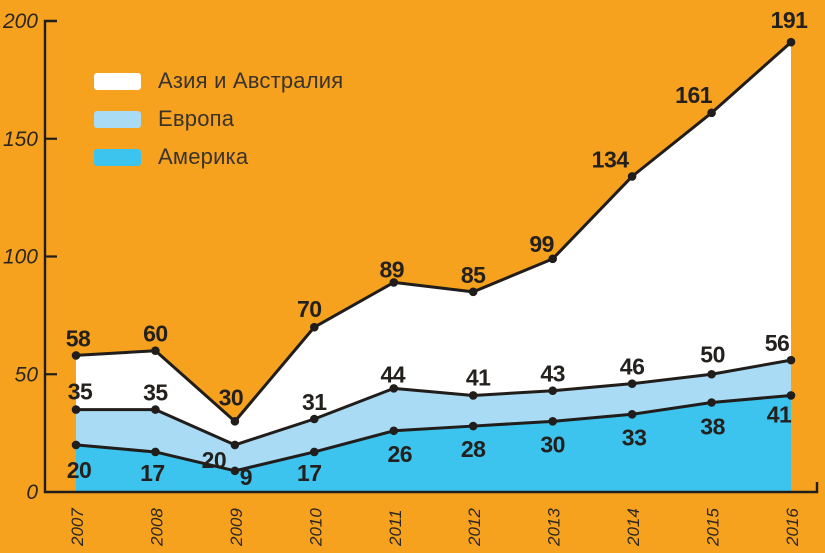  What do you see at coordinates (541, 244) in the screenshot?
I see `data-label-asia_australia-2013: 99` at bounding box center [541, 244].